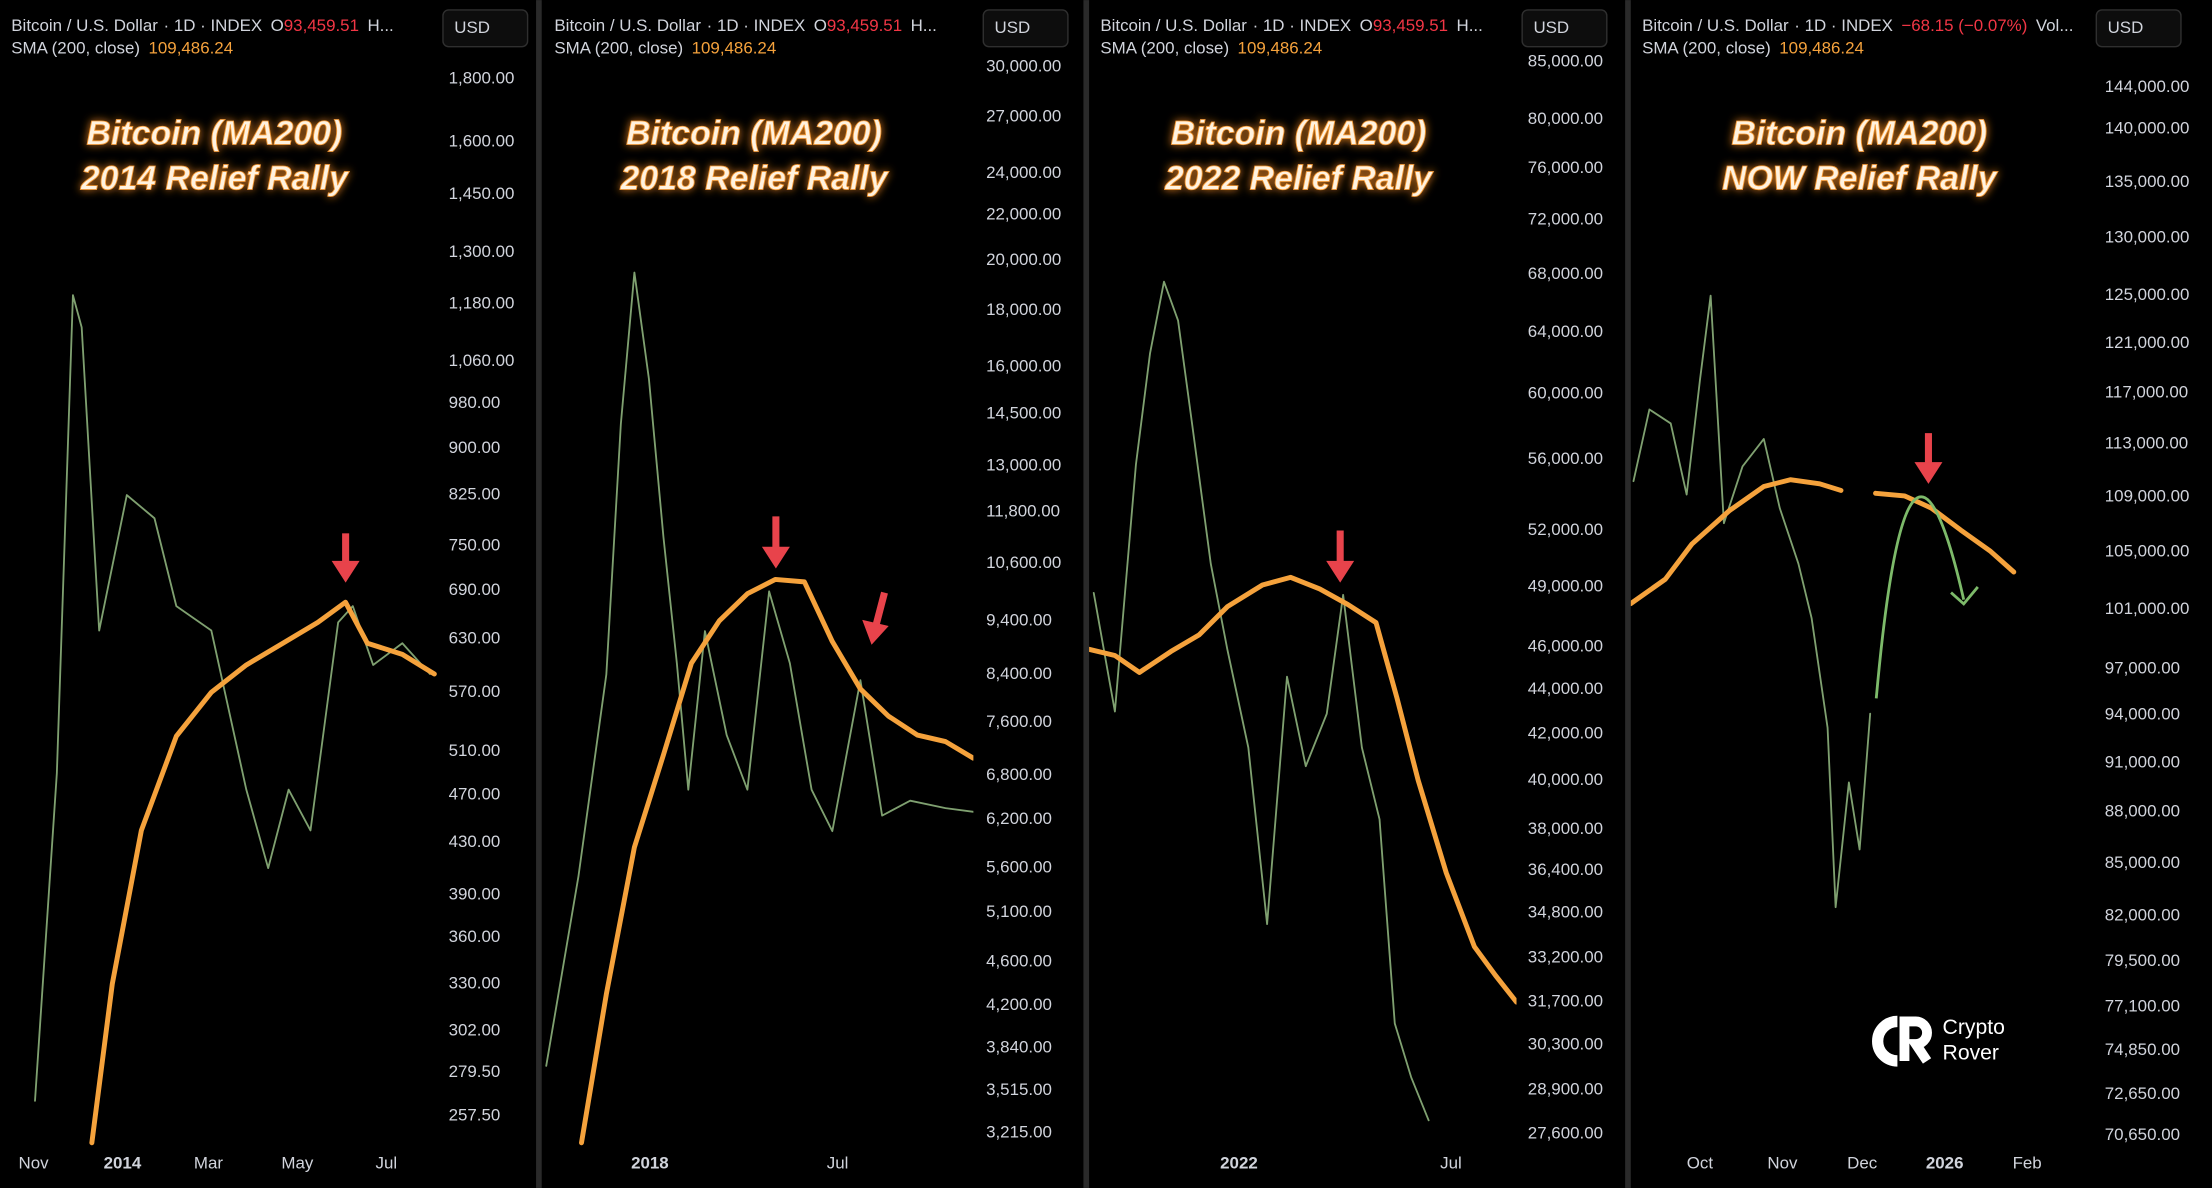 The image size is (2212, 1188). I want to click on y-tick-label: 3,840.00, so click(1019, 1047).